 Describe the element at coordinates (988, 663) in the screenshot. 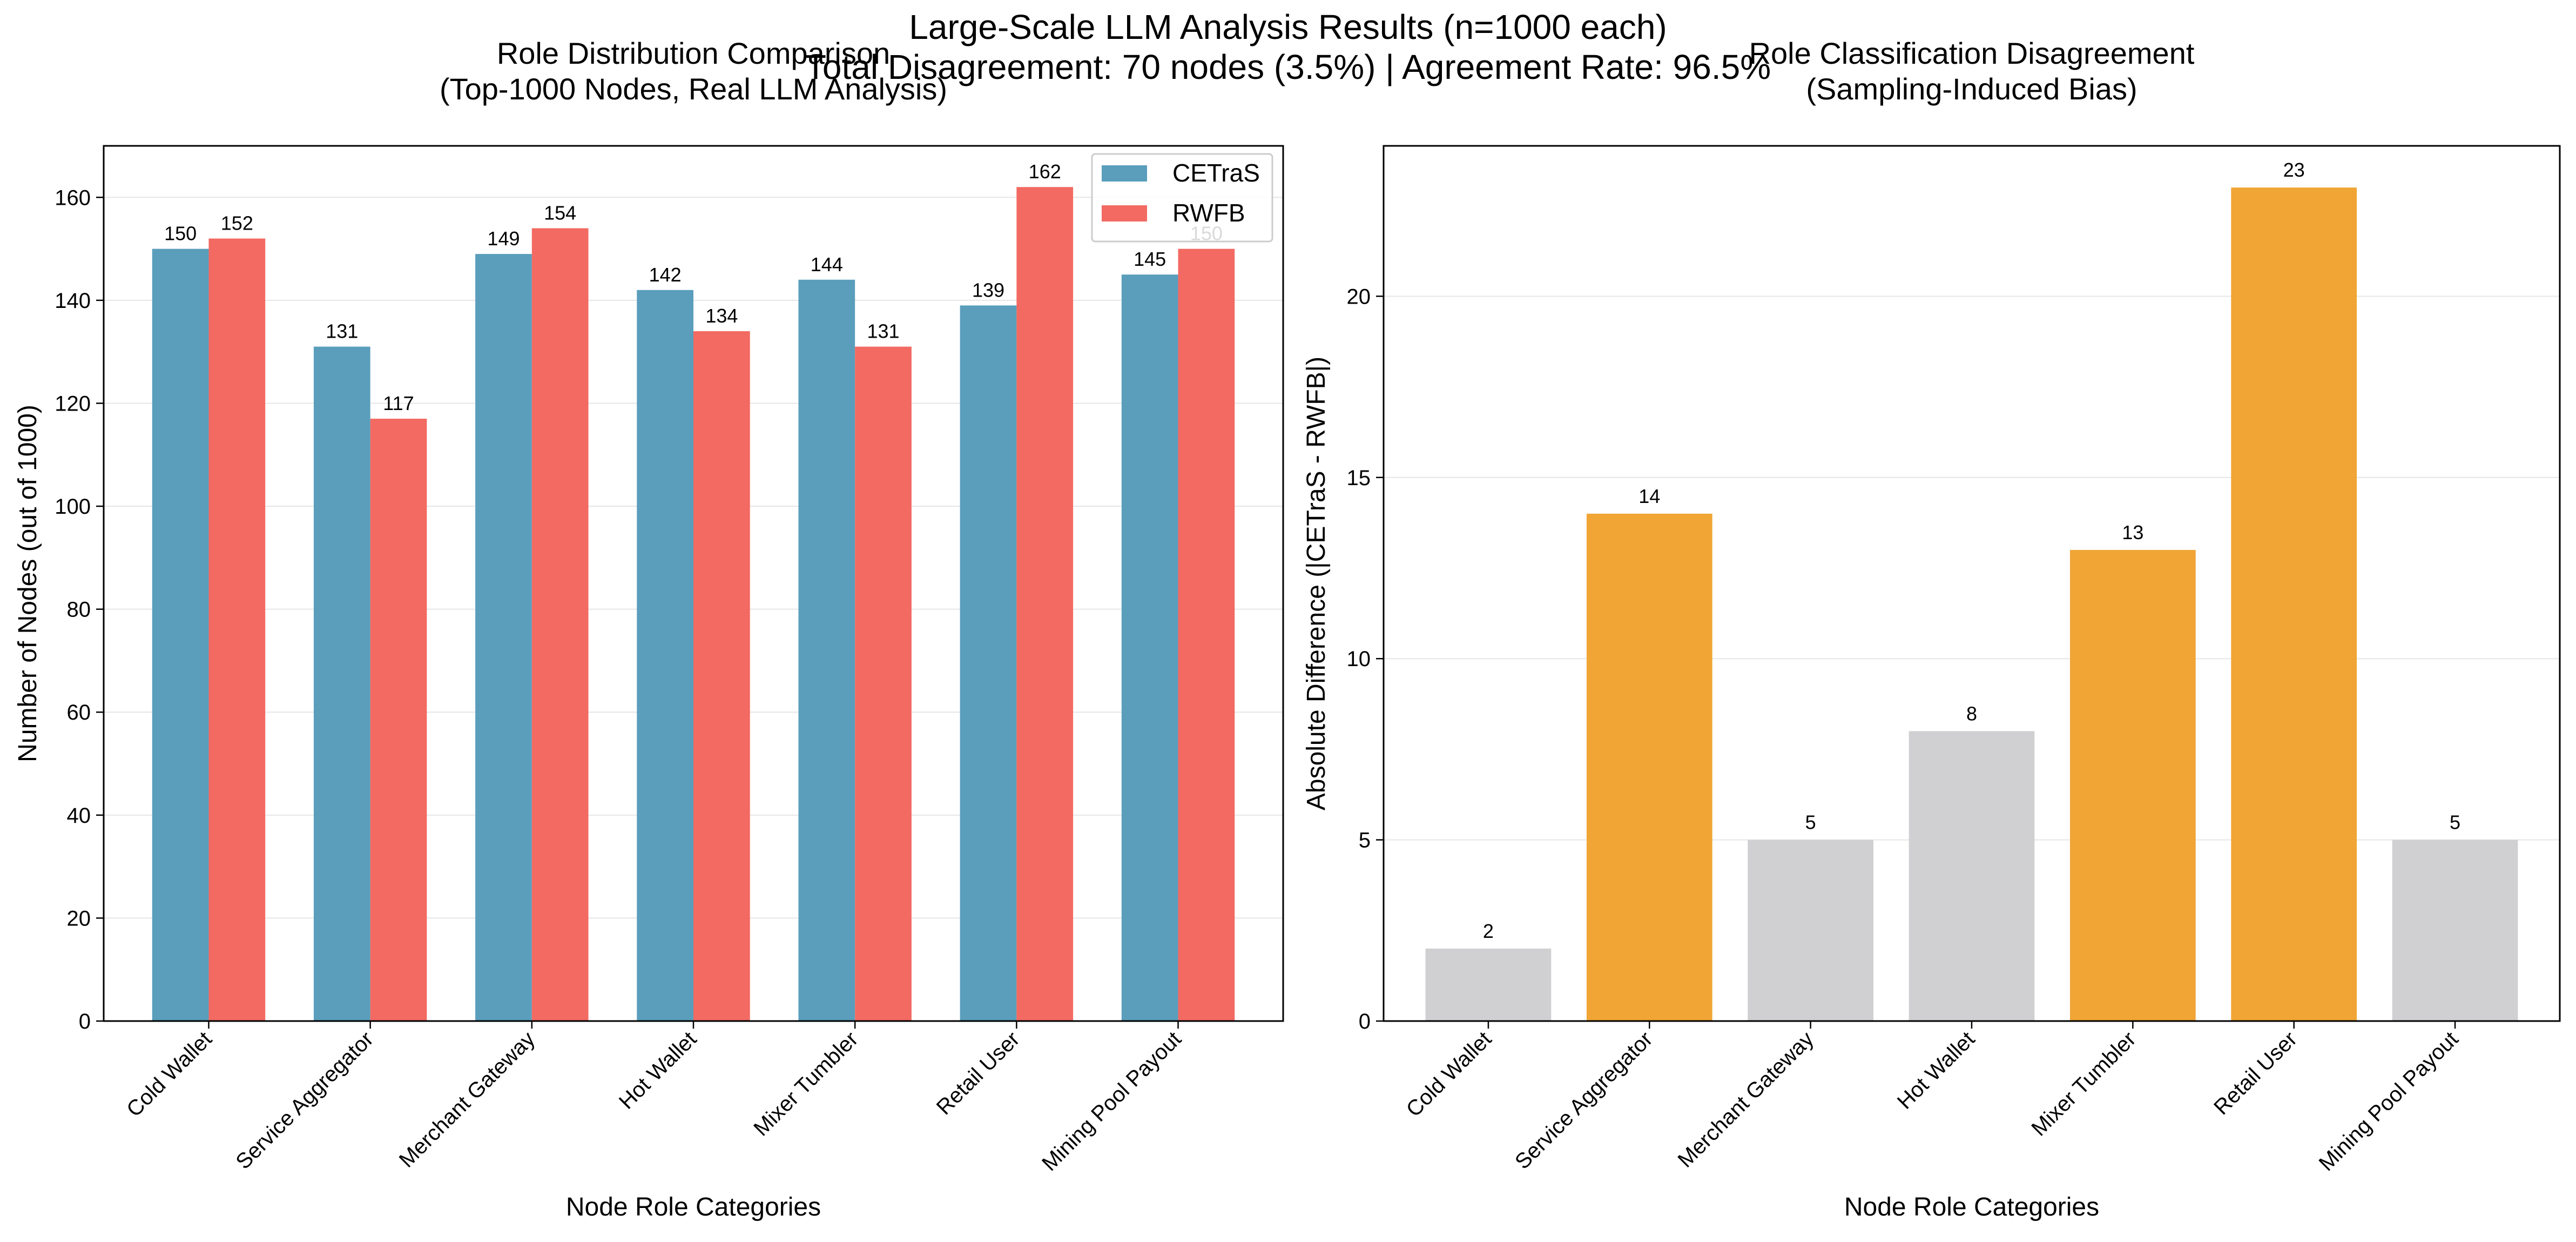

I see `bar-cetras-retail-user` at that location.